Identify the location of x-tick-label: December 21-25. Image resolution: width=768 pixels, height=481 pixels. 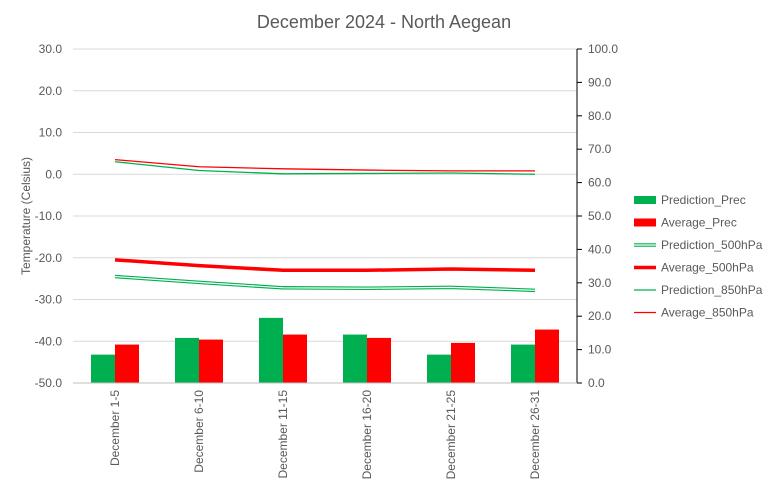
(451, 435).